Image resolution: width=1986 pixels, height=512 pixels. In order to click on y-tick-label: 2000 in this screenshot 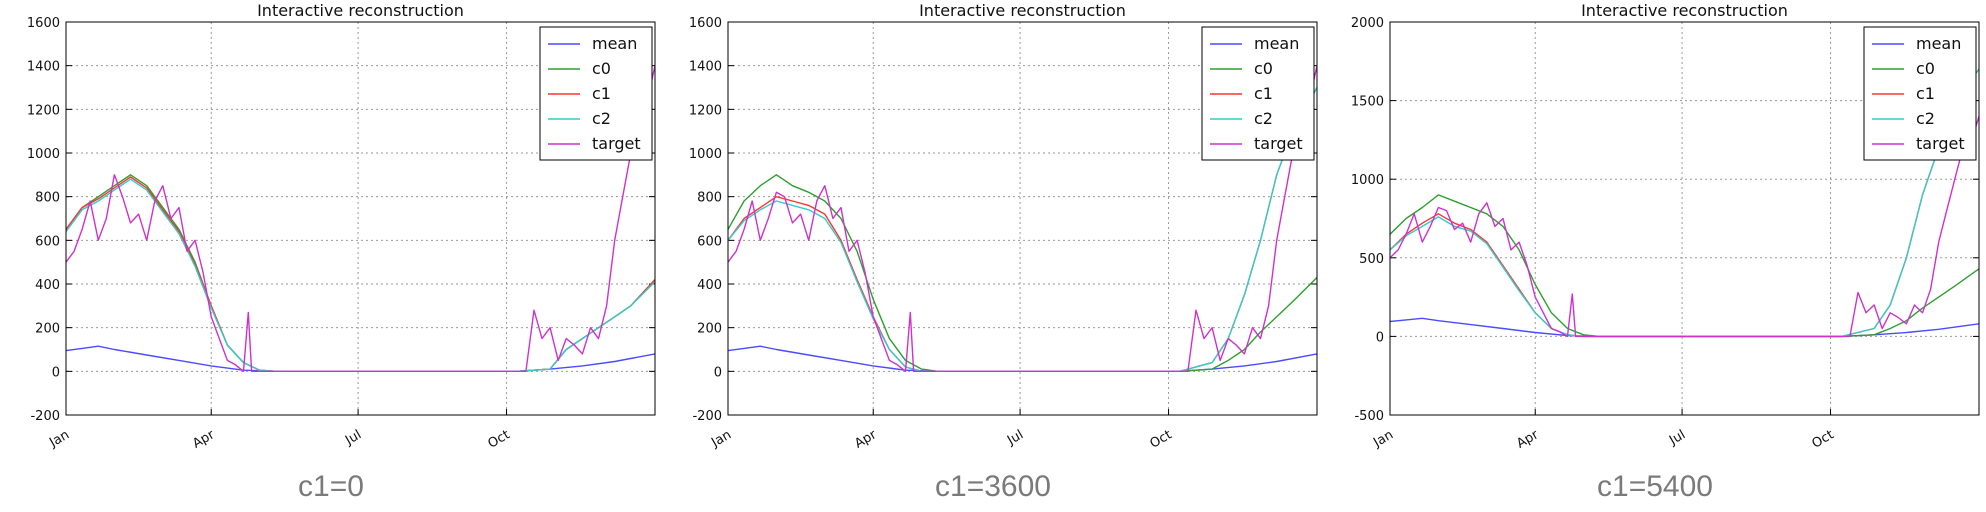, I will do `click(1367, 23)`.